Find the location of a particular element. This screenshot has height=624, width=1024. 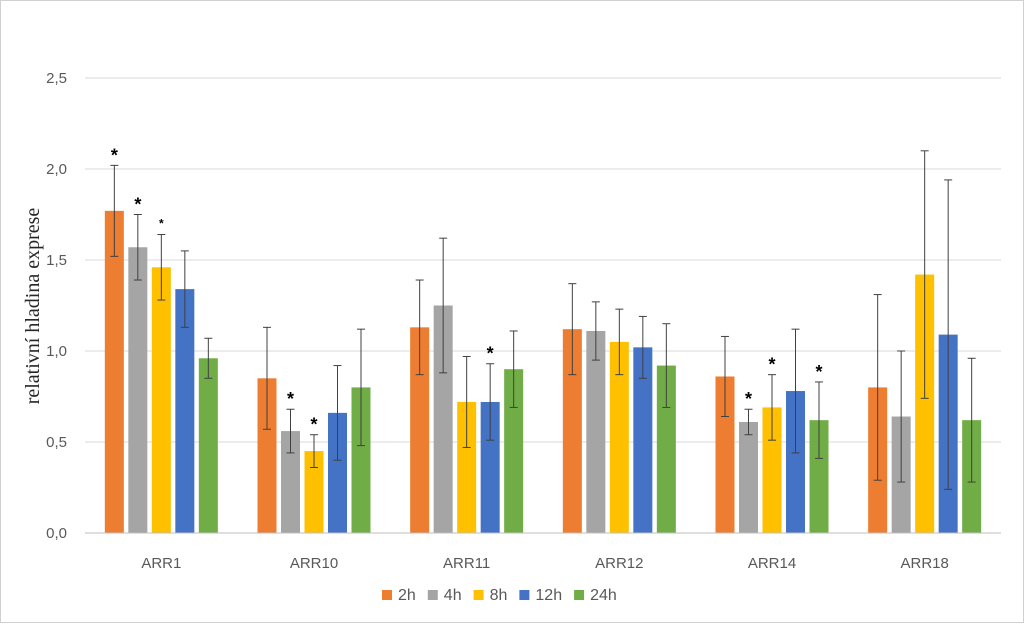

legend: 2h 4h 8h 12h 24h is located at coordinates (499, 595).